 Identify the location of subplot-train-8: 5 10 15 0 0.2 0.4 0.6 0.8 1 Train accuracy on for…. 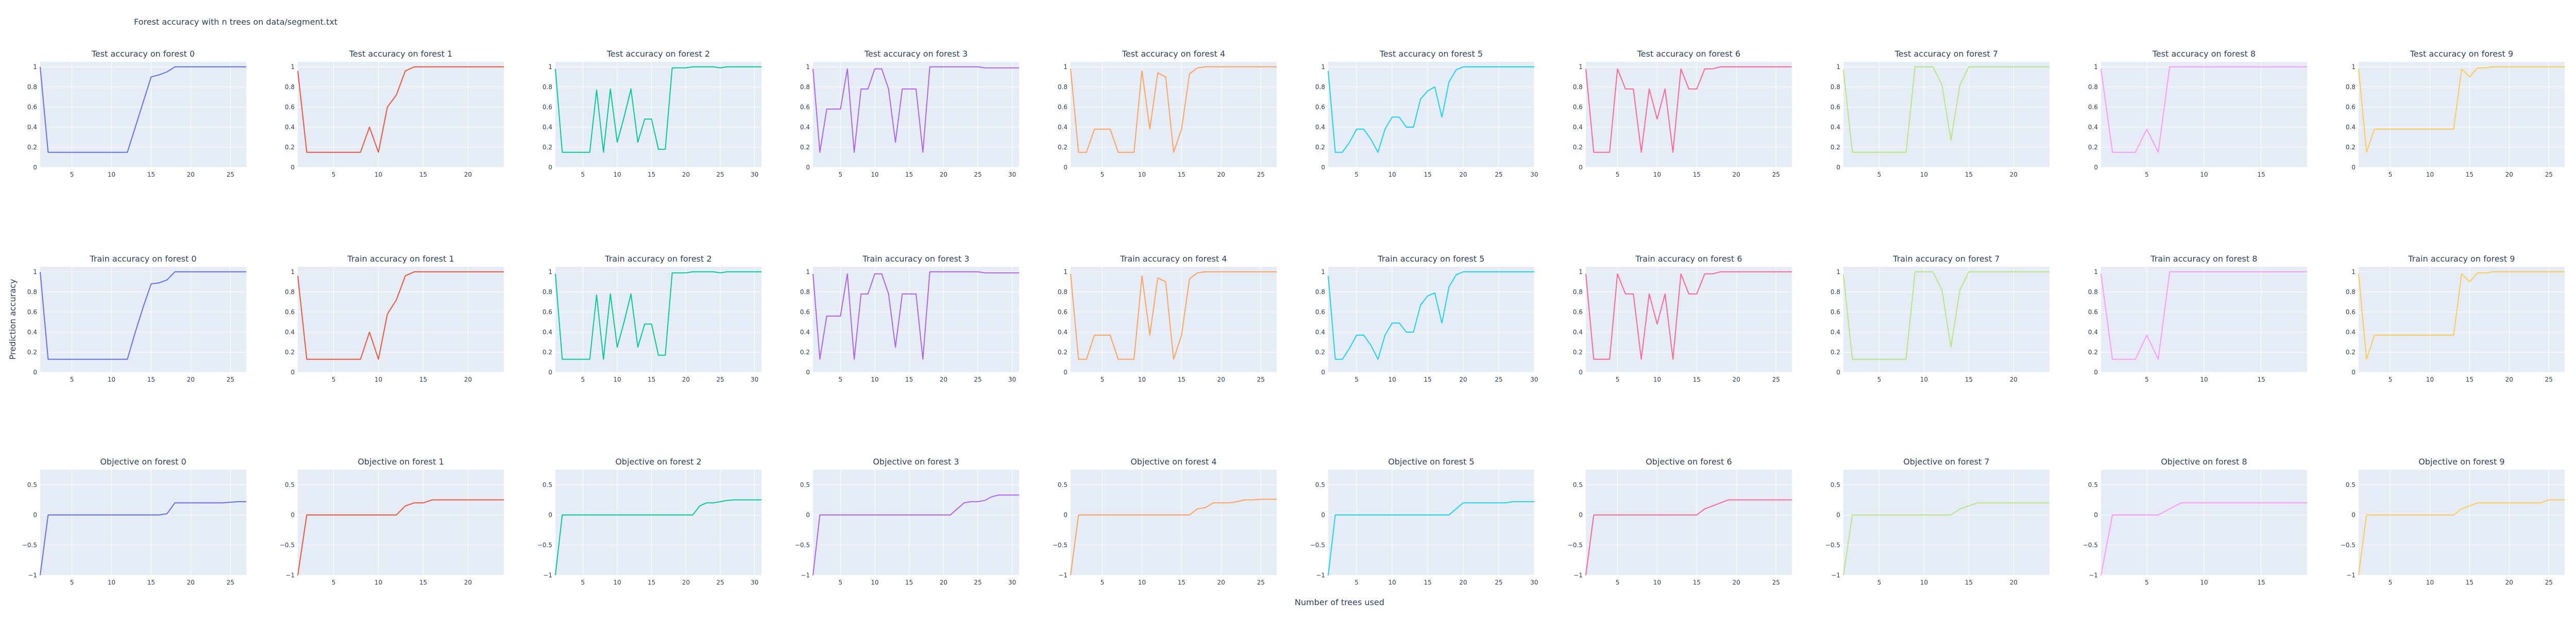
(2197, 318).